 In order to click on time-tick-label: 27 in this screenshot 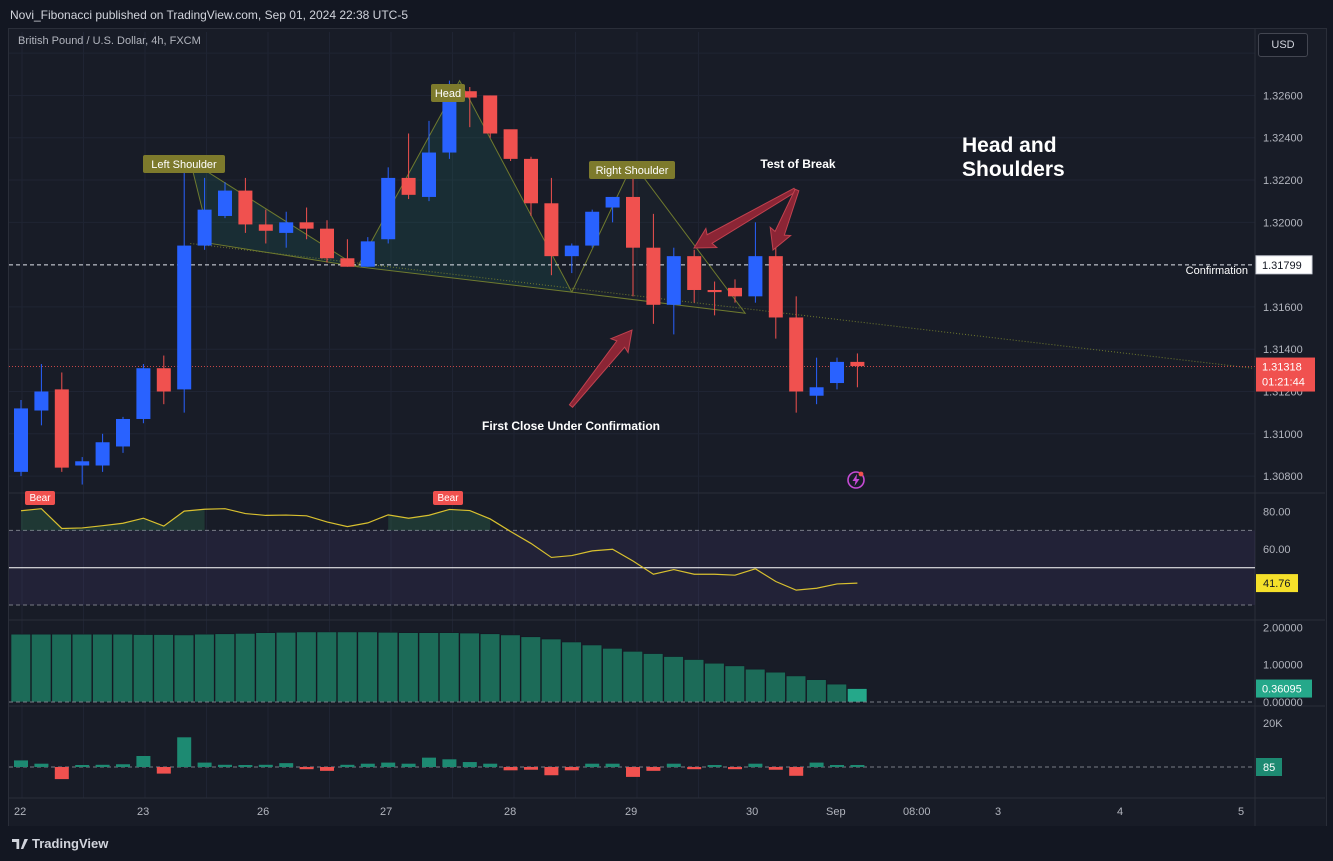, I will do `click(386, 812)`.